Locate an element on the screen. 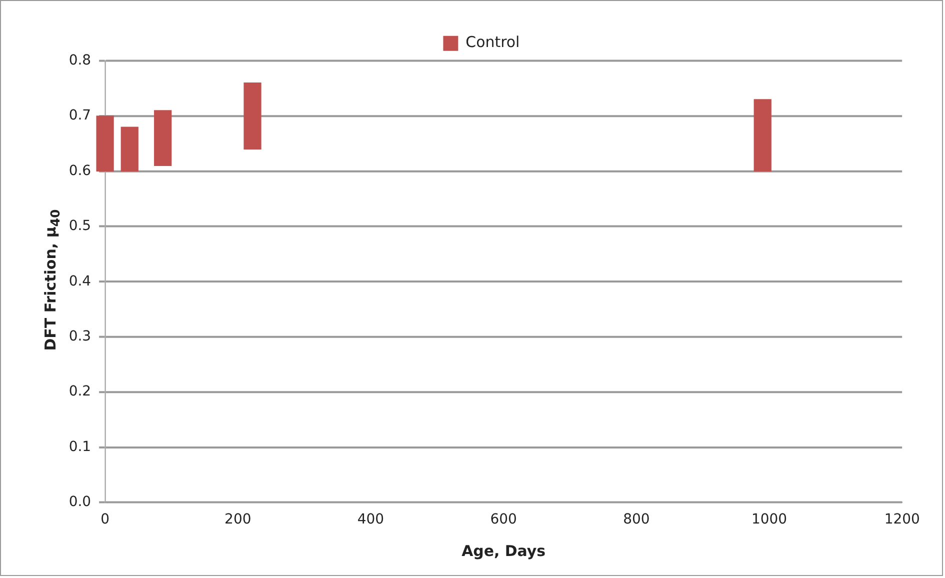 This screenshot has height=578, width=945. x-tick-label: 1200 is located at coordinates (902, 519).